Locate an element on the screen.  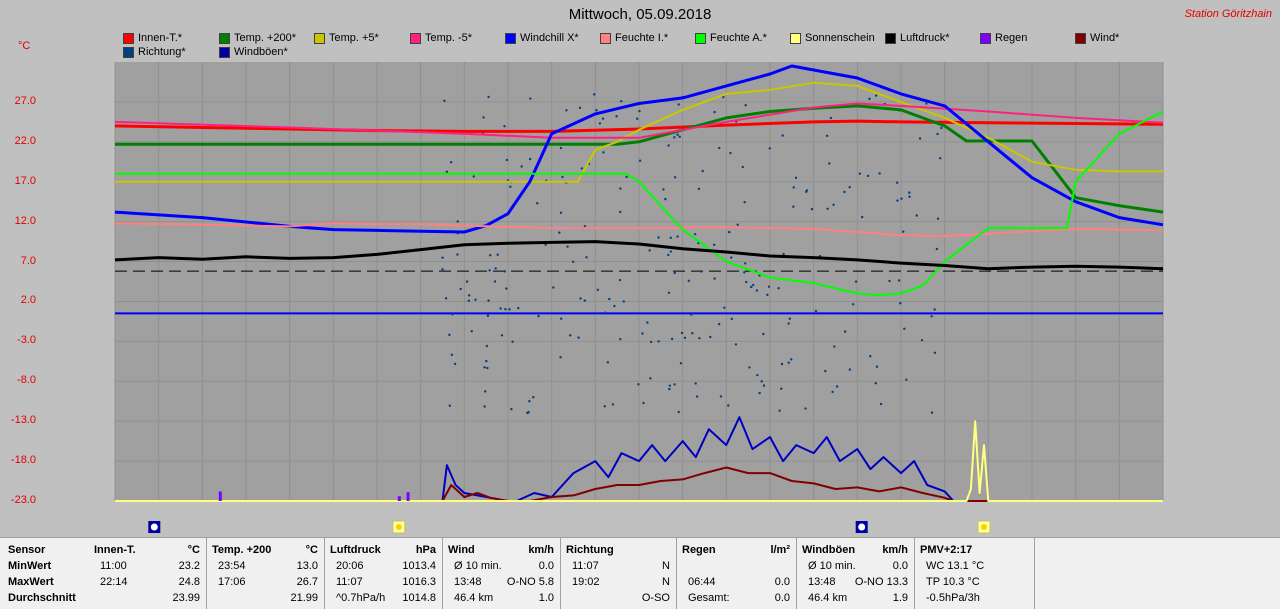
stats-column: PMV+2:17 WC 13.1 °C TP 10.3 °C -0.5hPa/3h is located at coordinates (974, 573).